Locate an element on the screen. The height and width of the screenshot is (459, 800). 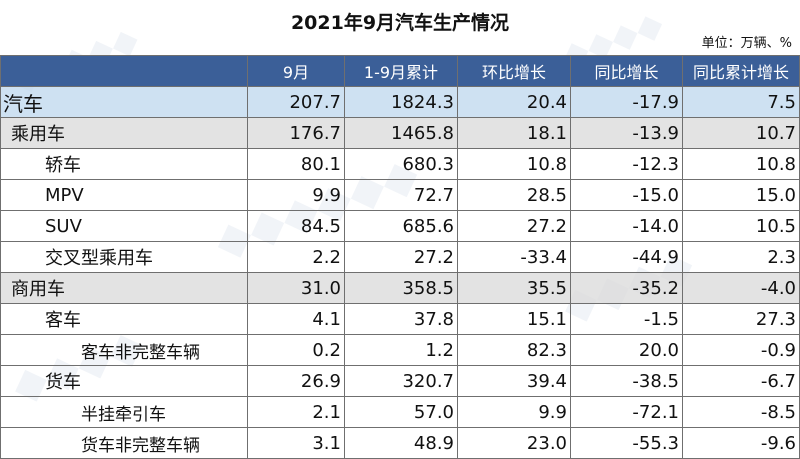
table-row: 交叉型乘用车 2.2 27.2 -33.4 -44.9 2.3 is located at coordinates (400, 257).